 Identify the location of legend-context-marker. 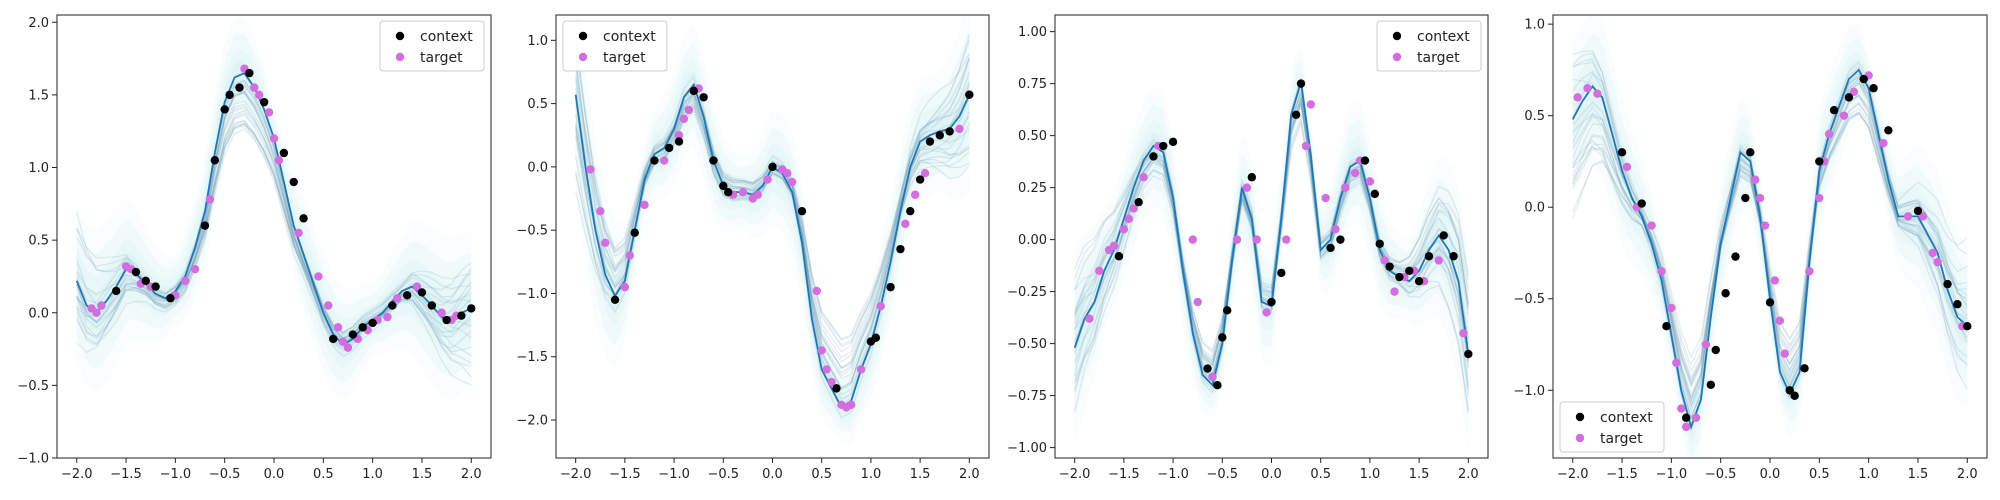
(583, 36).